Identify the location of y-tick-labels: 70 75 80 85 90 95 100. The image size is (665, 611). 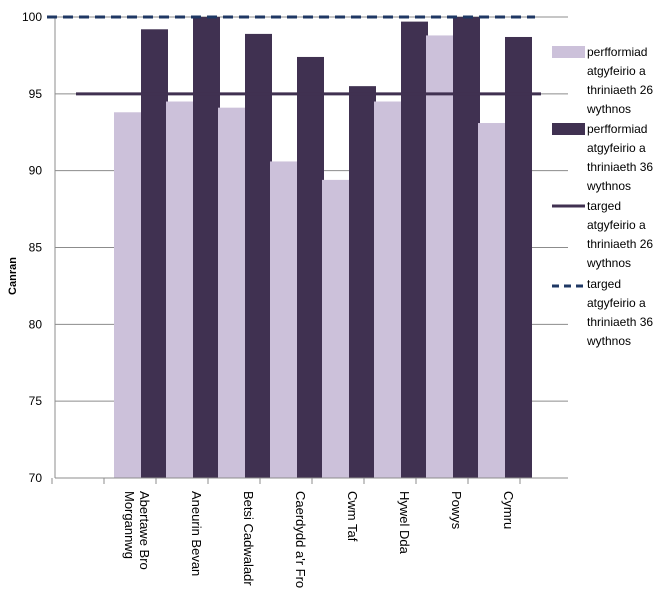
(32, 247).